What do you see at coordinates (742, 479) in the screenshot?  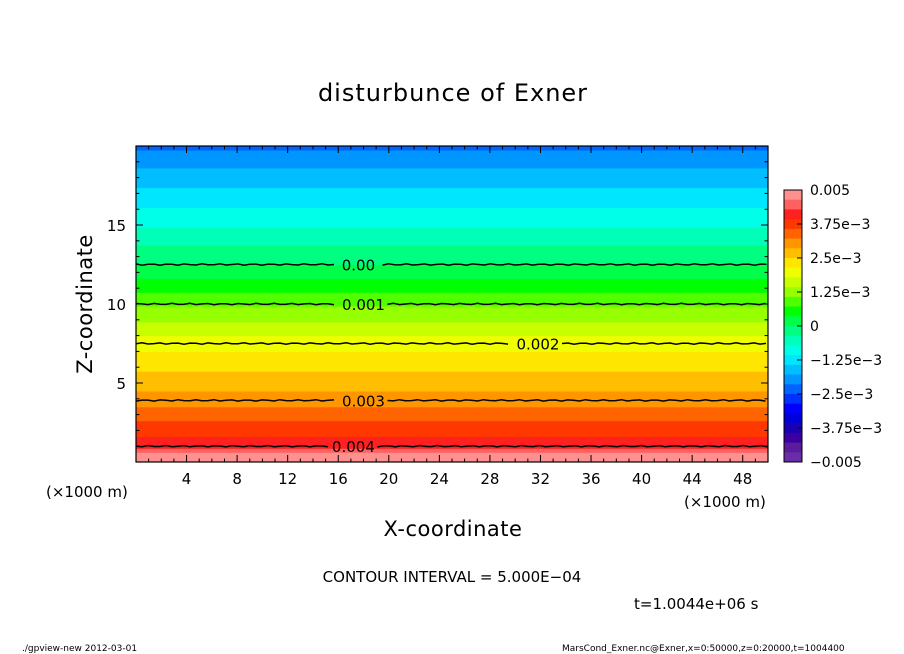 I see `x-tick-label: 48` at bounding box center [742, 479].